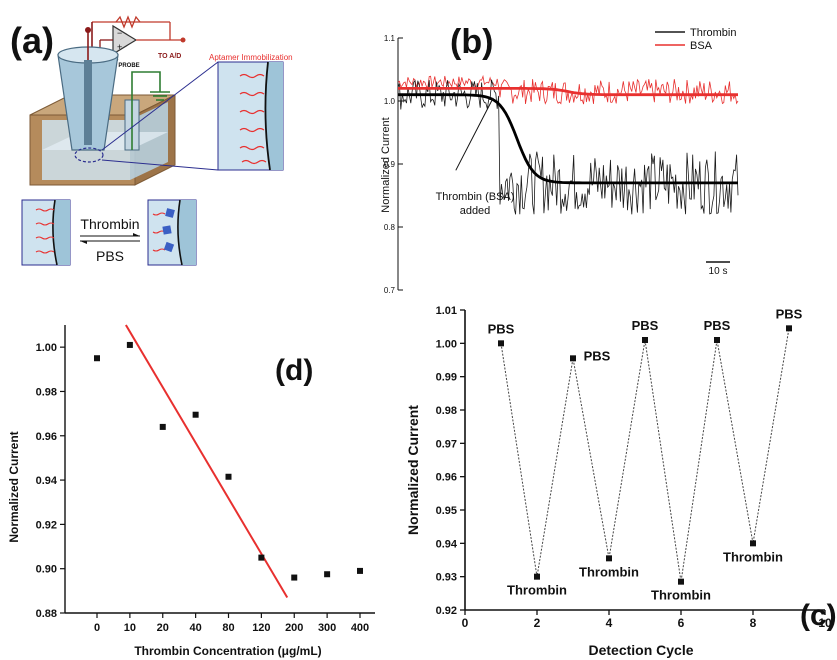 The width and height of the screenshot is (837, 660). Describe the element at coordinates (568, 92) in the screenshot. I see `b-fit-bsa` at that location.